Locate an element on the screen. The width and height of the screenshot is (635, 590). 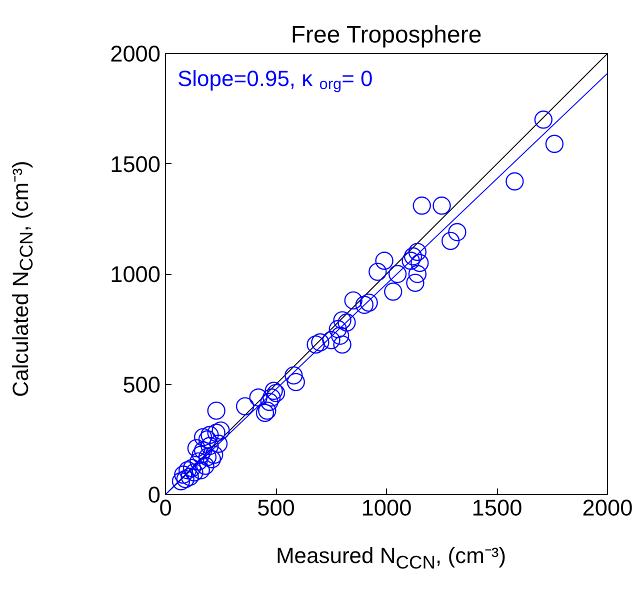
y-tick-label: 1000 is located at coordinates (135, 274).